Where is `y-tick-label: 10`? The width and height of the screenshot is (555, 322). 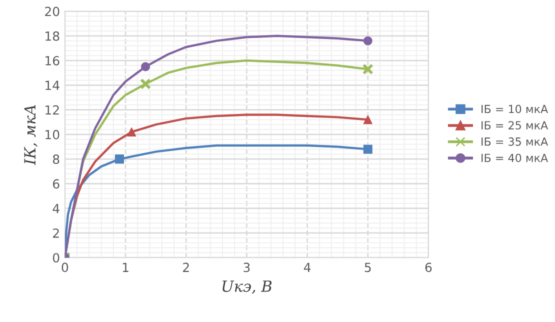 y-tick-label: 10 is located at coordinates (53, 135).